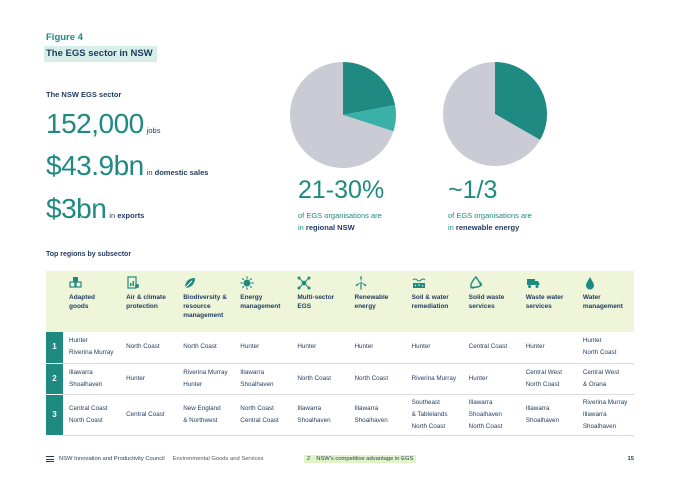  Describe the element at coordinates (112, 459) in the screenshot. I see `footer-org: NSW Innovation and Productivity Council` at that location.